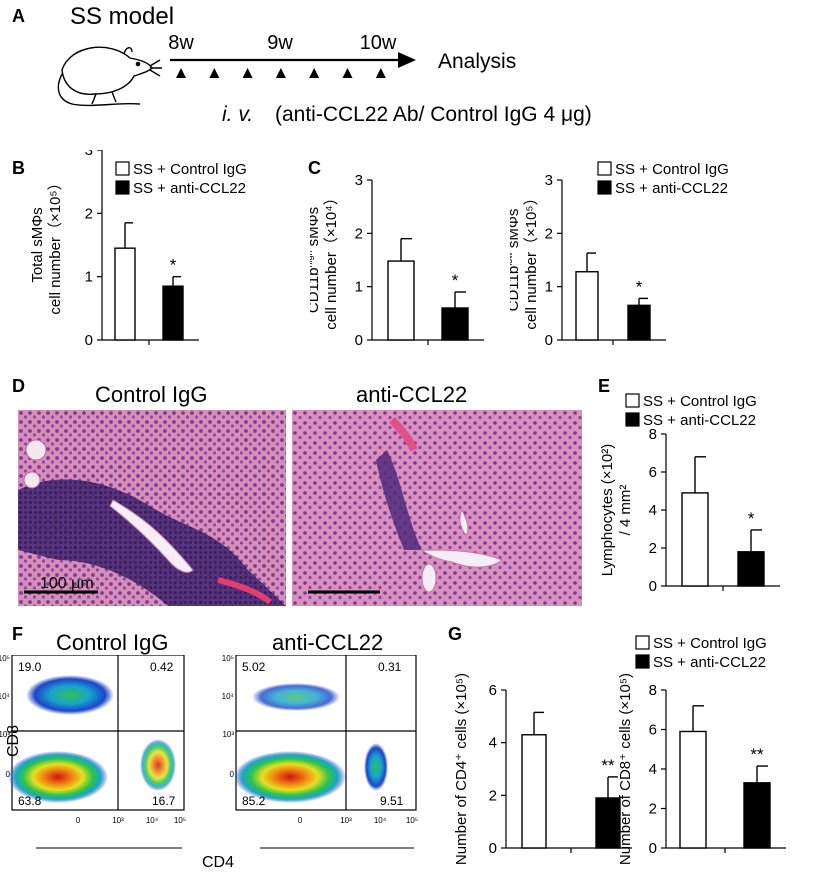  What do you see at coordinates (162, 667) in the screenshot?
I see `quad-ur-control: 0.42` at bounding box center [162, 667].